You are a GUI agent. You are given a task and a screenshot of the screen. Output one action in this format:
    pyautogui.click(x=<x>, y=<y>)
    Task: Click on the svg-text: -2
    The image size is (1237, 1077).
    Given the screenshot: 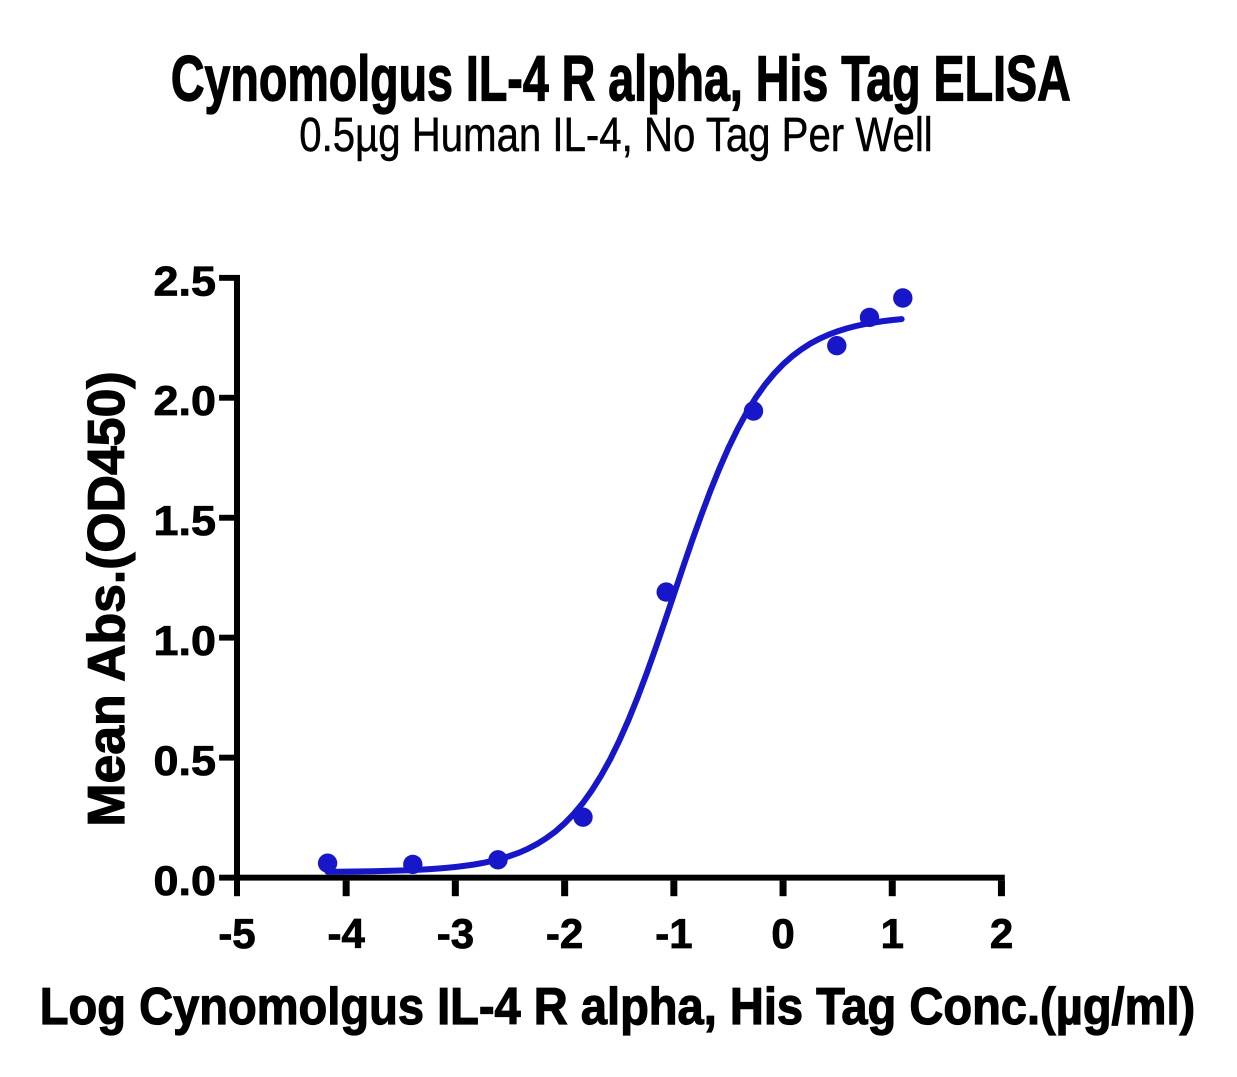 What is the action you would take?
    pyautogui.click(x=564, y=933)
    